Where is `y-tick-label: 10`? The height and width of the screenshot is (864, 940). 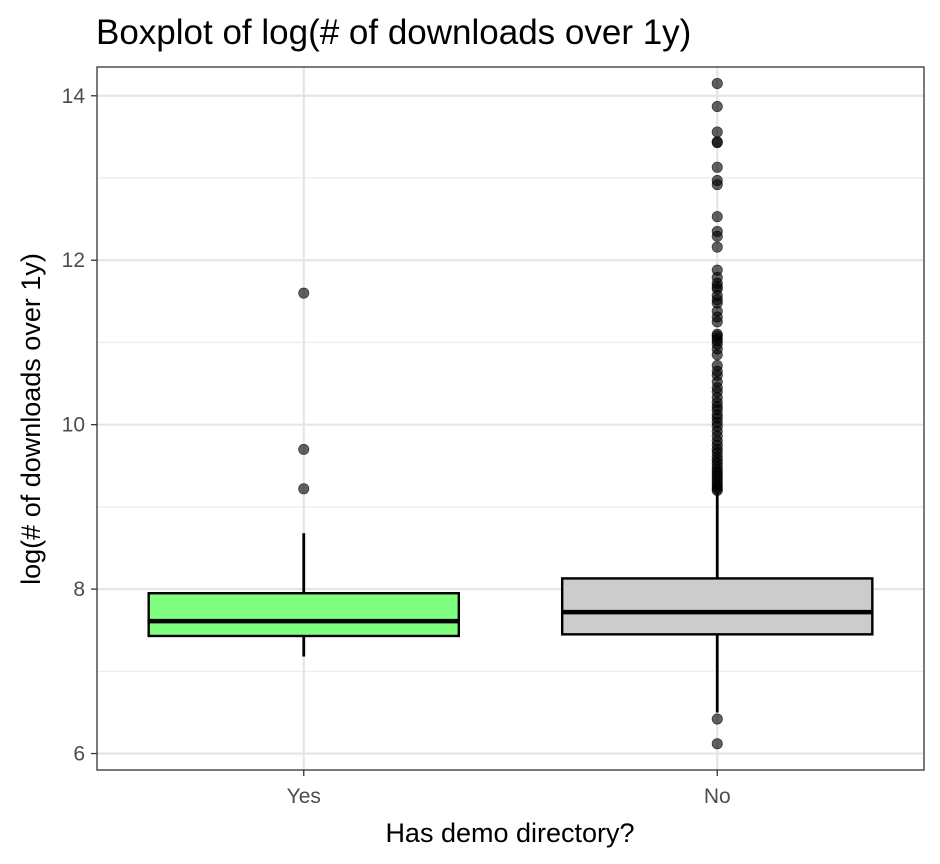 y-tick-label: 10 is located at coordinates (73, 425).